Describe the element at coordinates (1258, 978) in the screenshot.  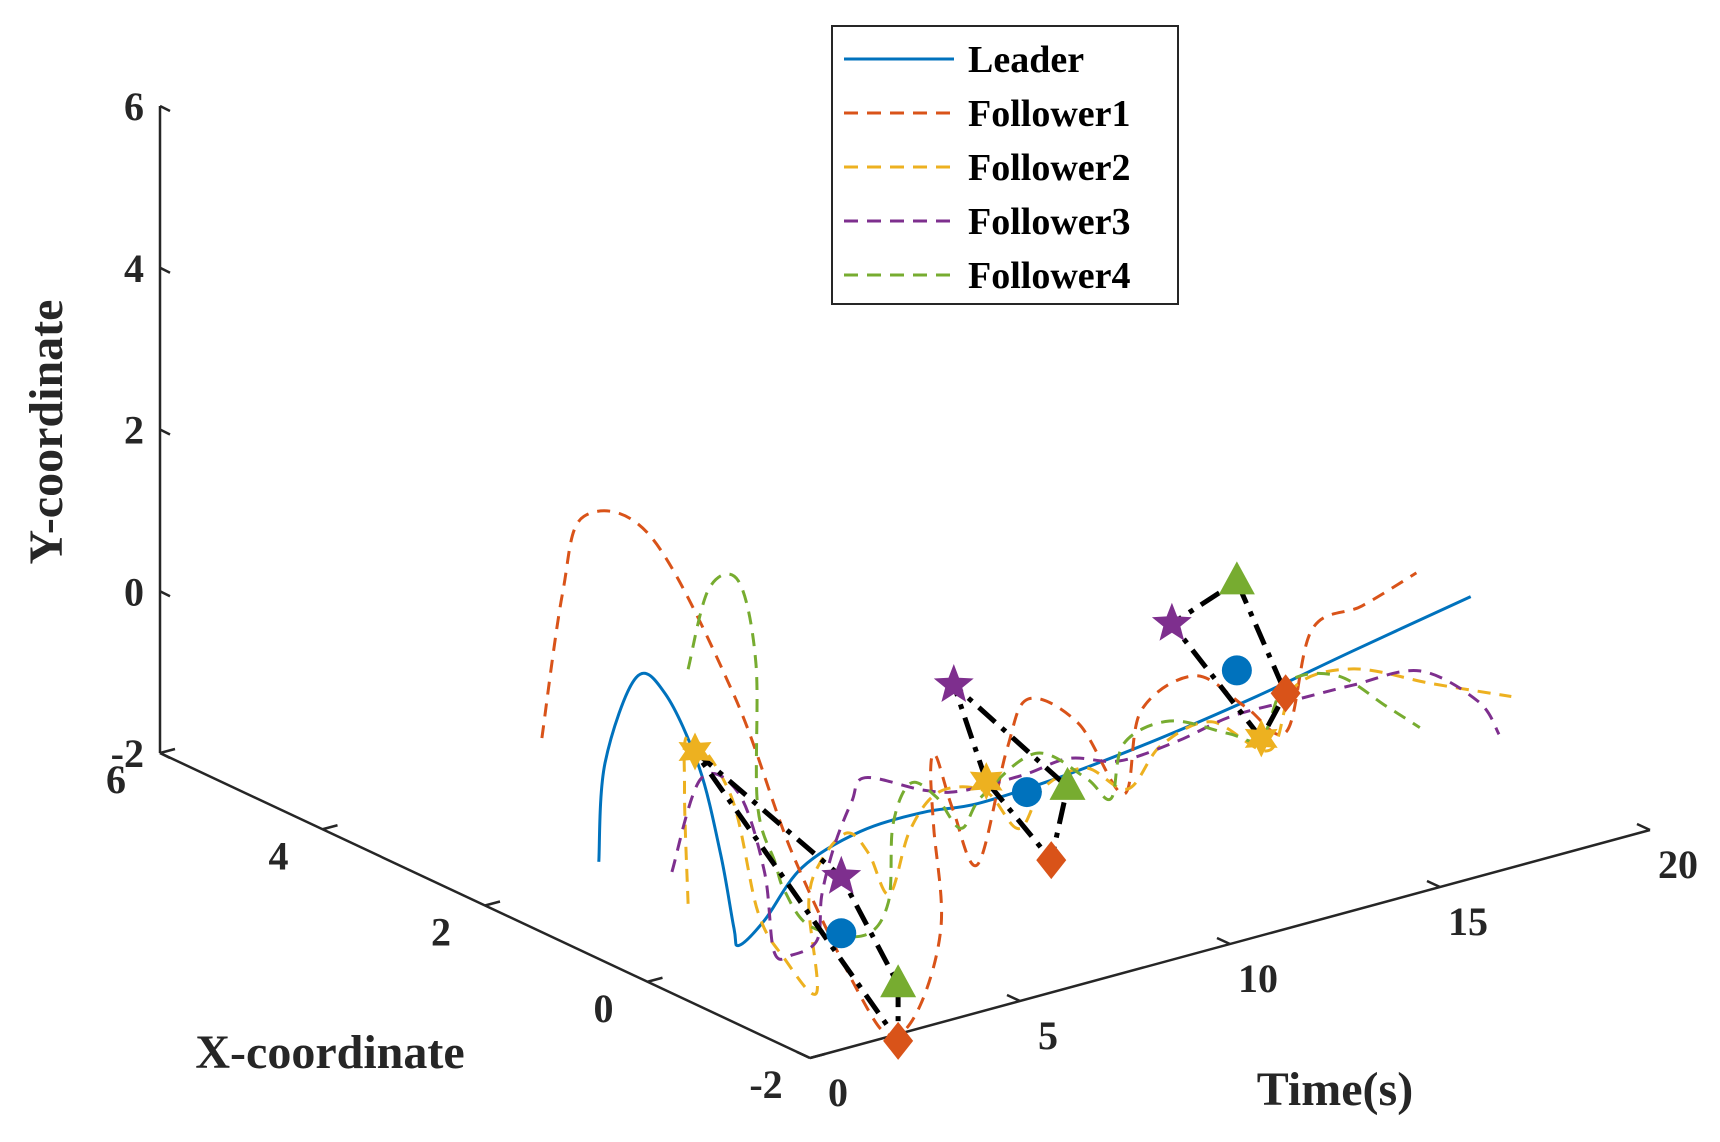
I see `time-tick-label: 10` at that location.